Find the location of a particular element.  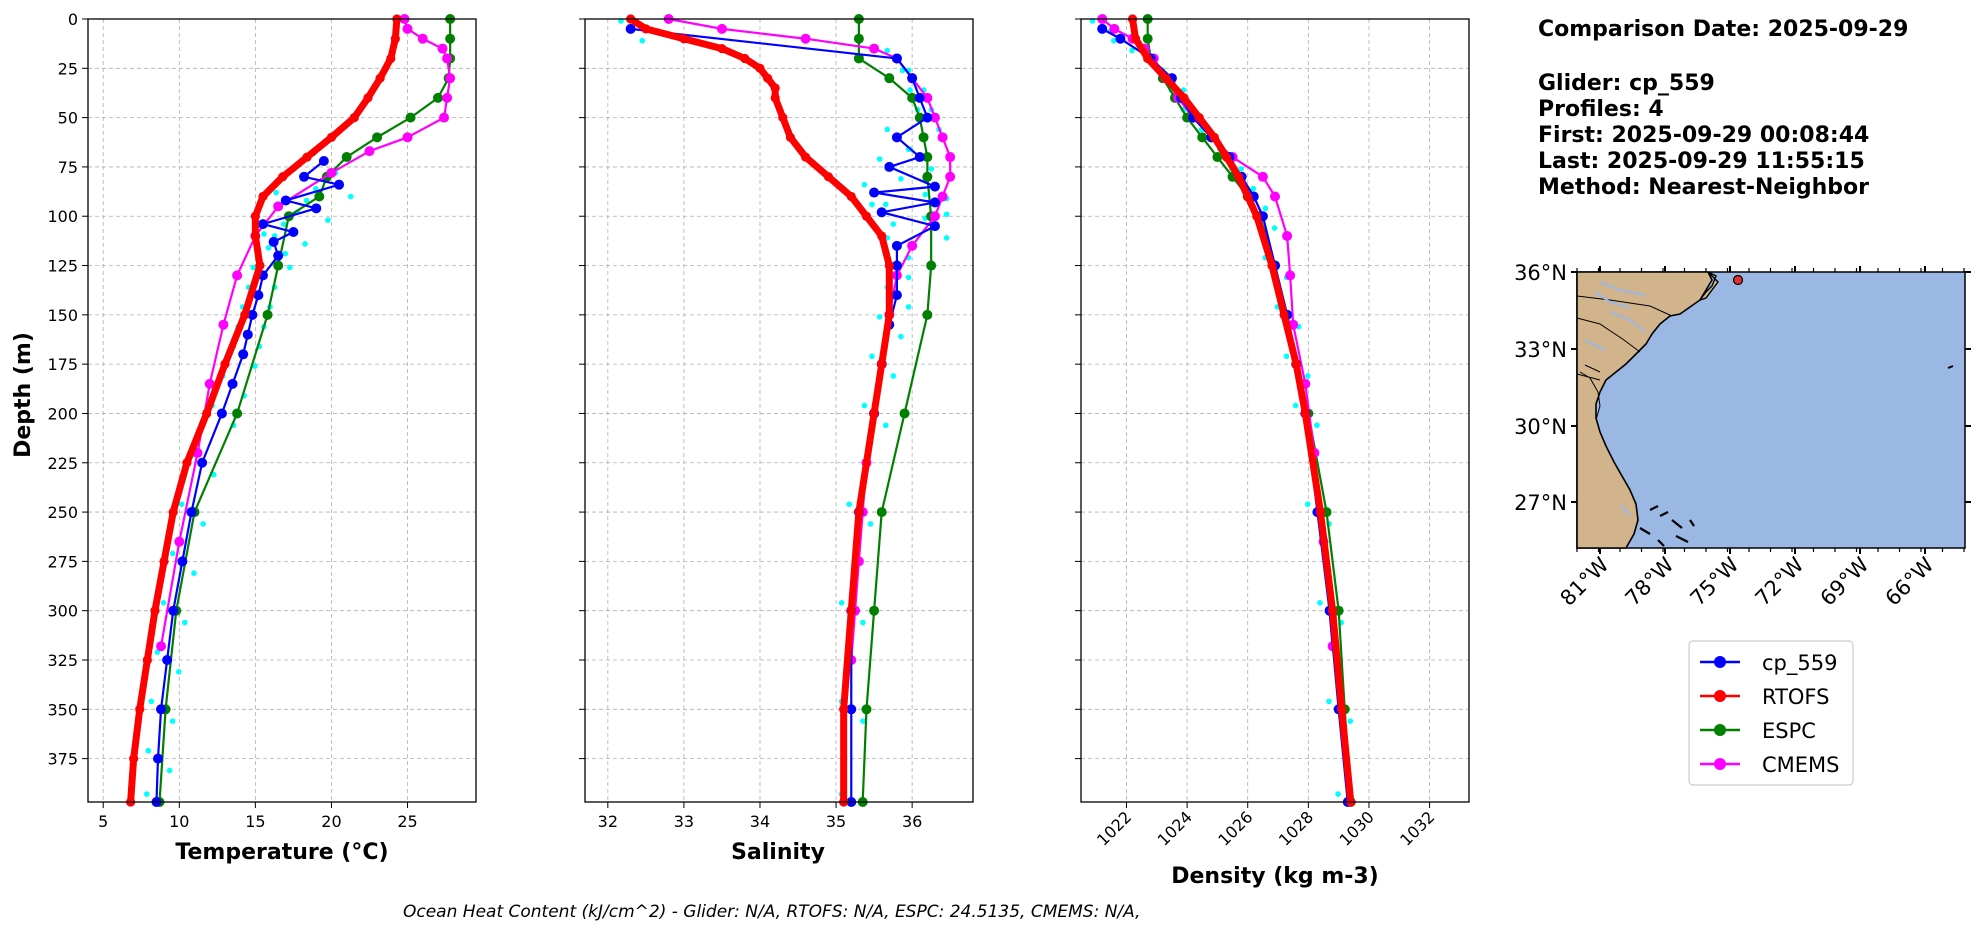

method-text: Method: Nearest-Neighbor is located at coordinates (1703, 187).